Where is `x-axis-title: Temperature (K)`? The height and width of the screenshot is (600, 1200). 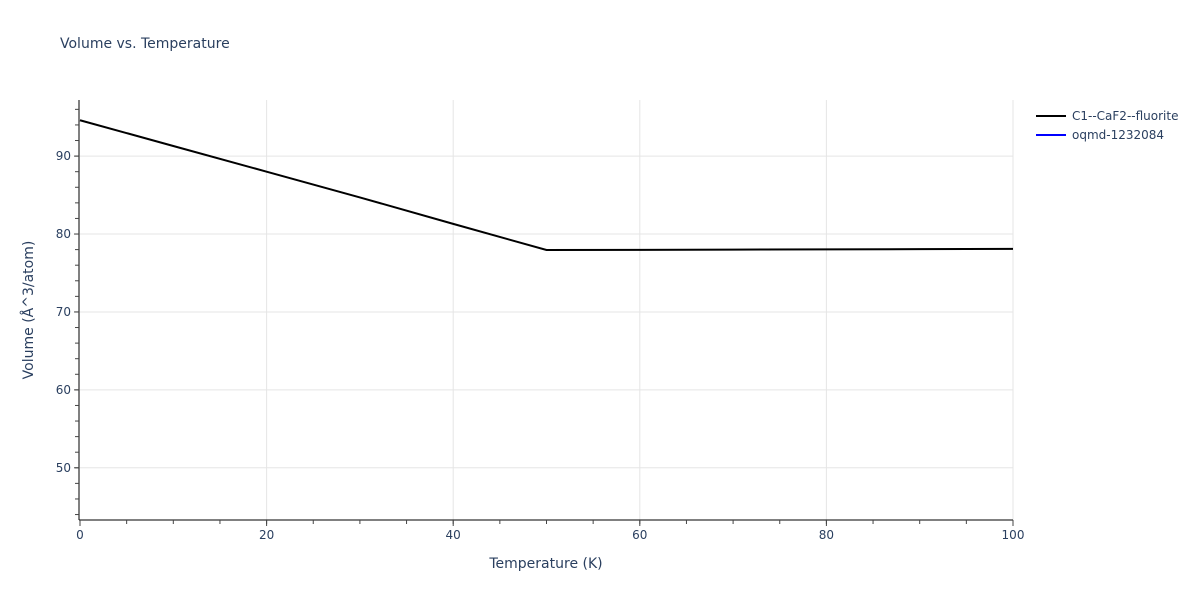 x-axis-title: Temperature (K) is located at coordinates (545, 564).